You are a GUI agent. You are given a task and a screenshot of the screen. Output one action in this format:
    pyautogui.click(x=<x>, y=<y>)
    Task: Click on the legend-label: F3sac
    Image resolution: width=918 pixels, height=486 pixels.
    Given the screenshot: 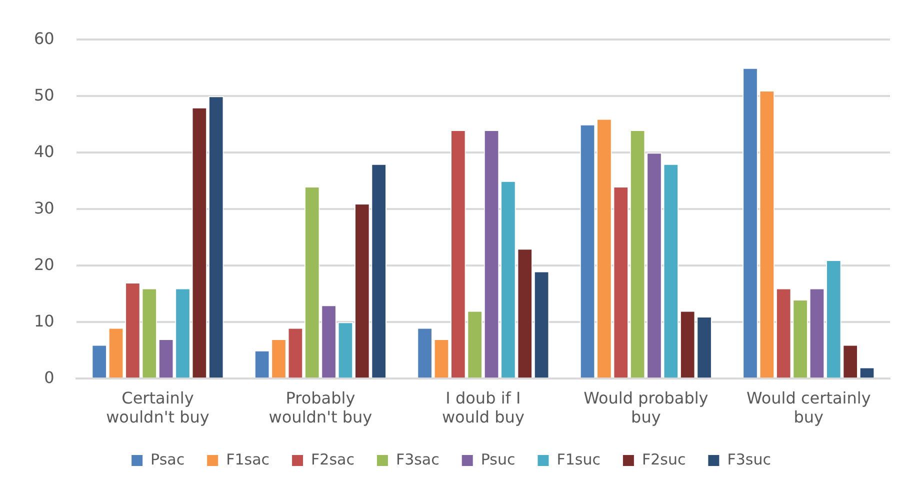 What is the action you would take?
    pyautogui.click(x=418, y=459)
    